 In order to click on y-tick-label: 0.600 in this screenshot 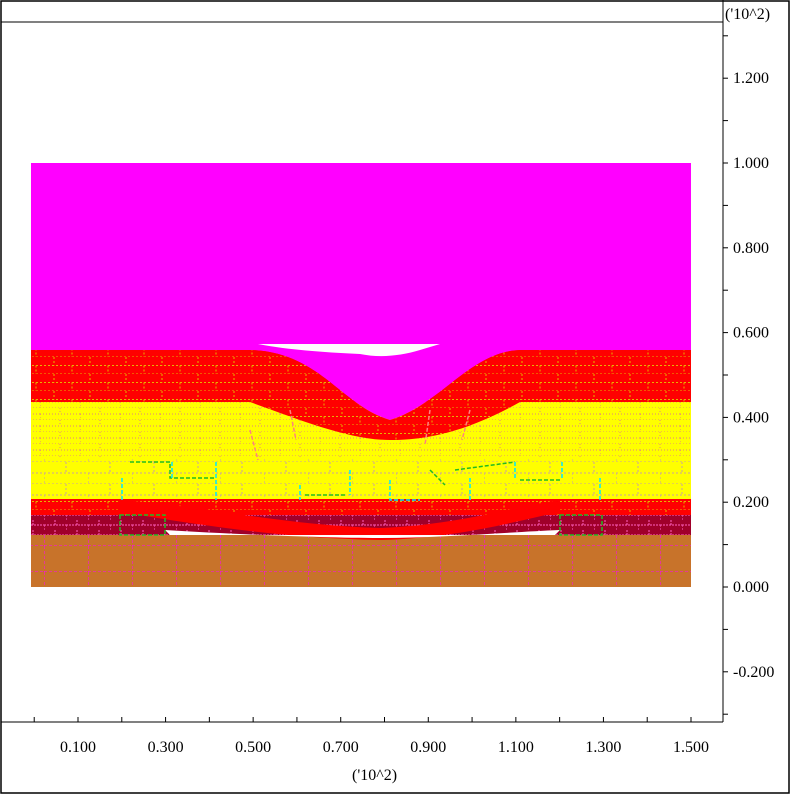, I will do `click(751, 333)`.